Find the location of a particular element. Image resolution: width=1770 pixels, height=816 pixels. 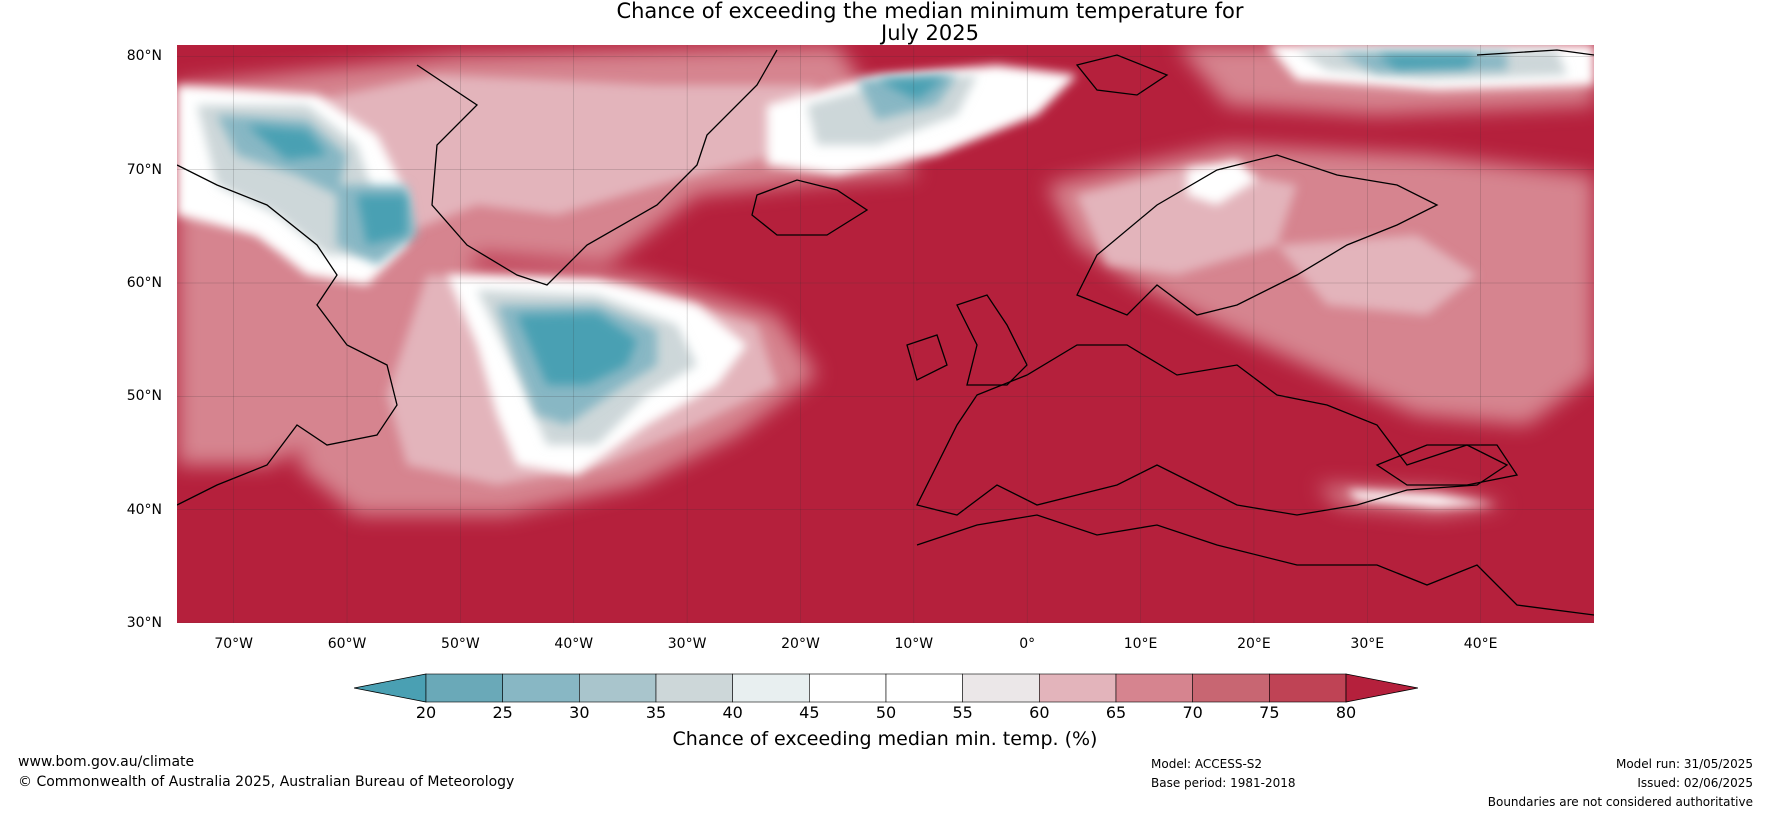

longitude-label: 30°E is located at coordinates (1367, 644).